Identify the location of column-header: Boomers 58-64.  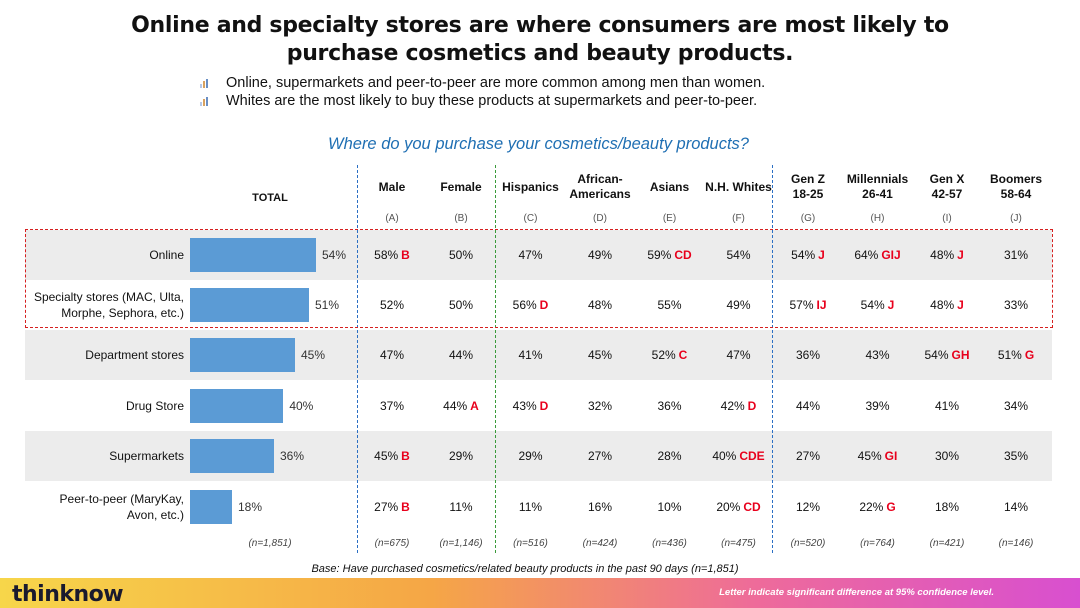
(1016, 187).